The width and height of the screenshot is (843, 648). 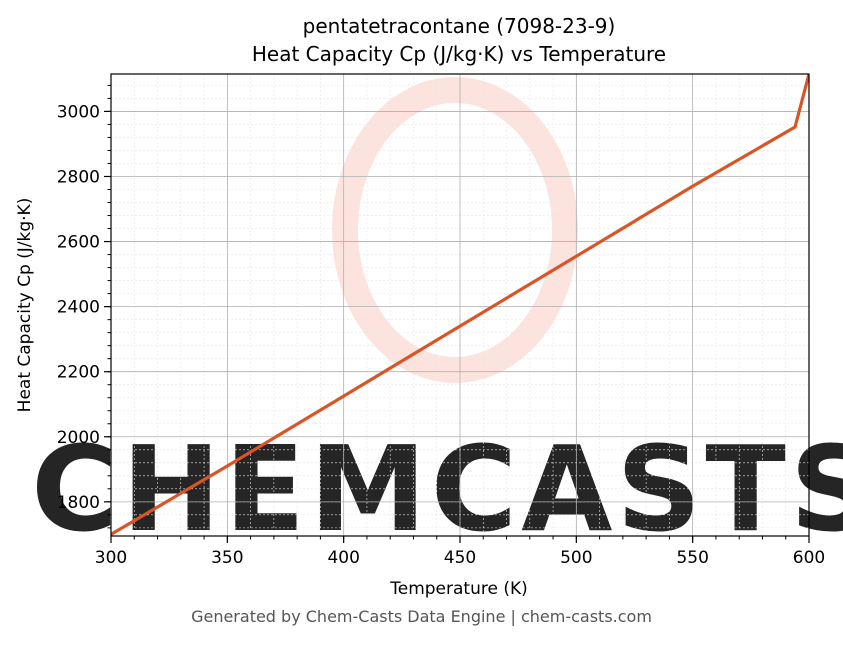 What do you see at coordinates (458, 589) in the screenshot?
I see `x-axis-label: Temperature (K)` at bounding box center [458, 589].